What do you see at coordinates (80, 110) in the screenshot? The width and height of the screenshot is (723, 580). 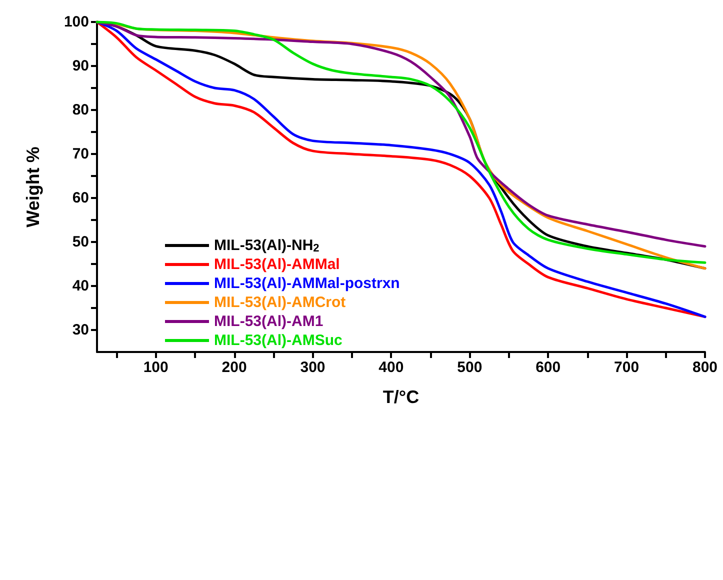 I see `y-tick-label: 80` at bounding box center [80, 110].